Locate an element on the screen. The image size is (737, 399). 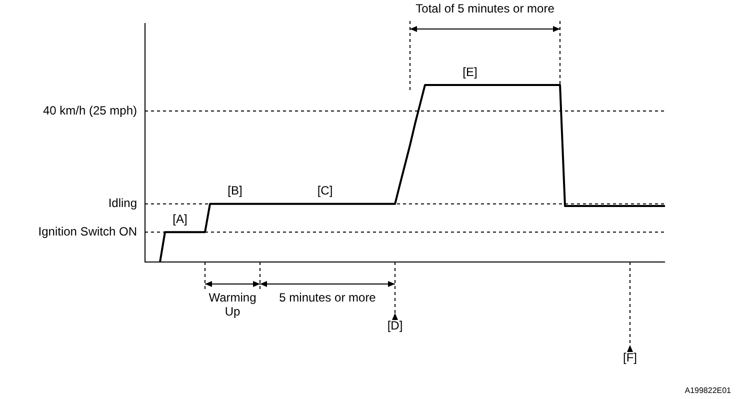
text: [E] is located at coordinates (470, 71).